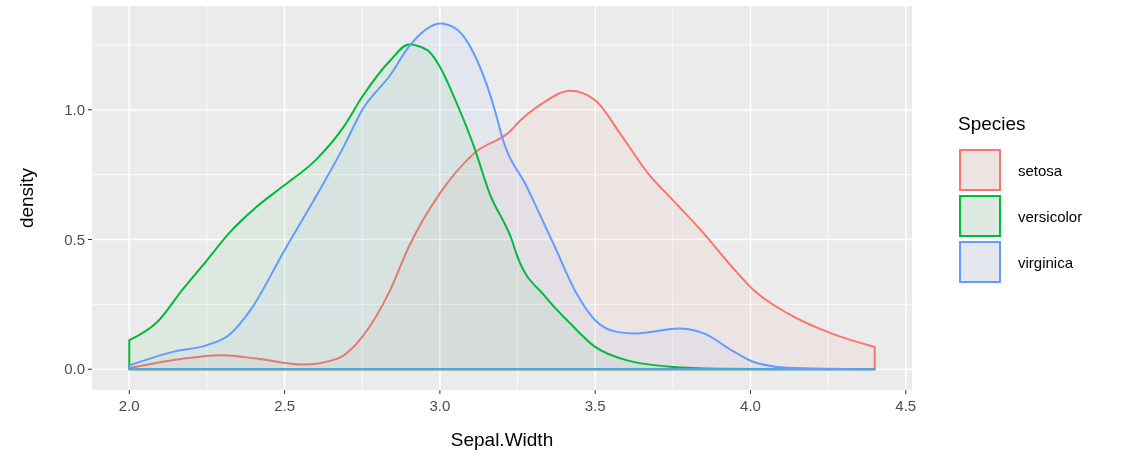  Describe the element at coordinates (440, 405) in the screenshot. I see `x-tick-label: 3.0` at that location.